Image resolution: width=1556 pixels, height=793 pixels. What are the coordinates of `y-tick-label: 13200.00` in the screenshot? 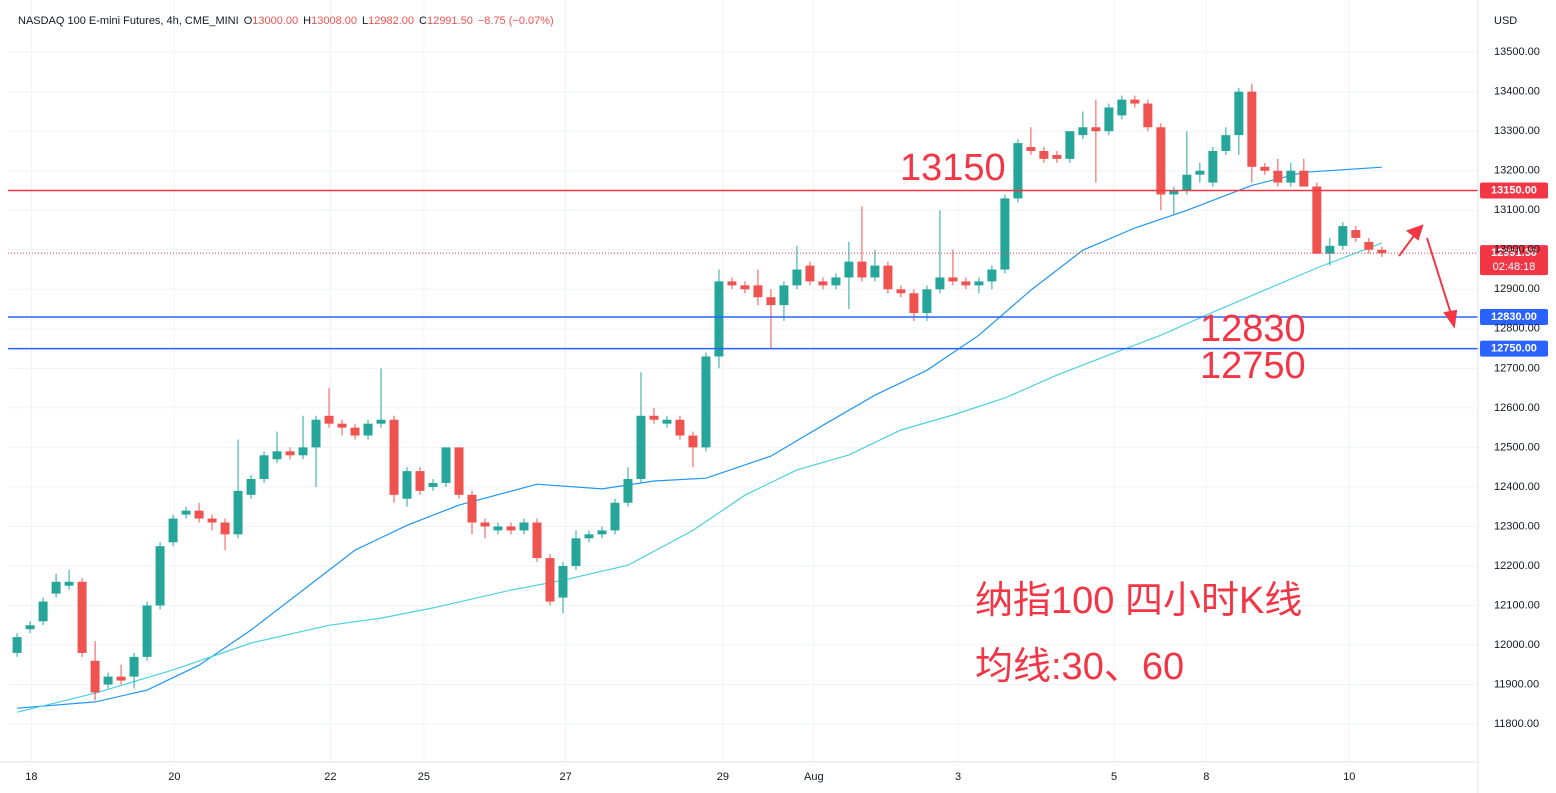 It's located at (1517, 171).